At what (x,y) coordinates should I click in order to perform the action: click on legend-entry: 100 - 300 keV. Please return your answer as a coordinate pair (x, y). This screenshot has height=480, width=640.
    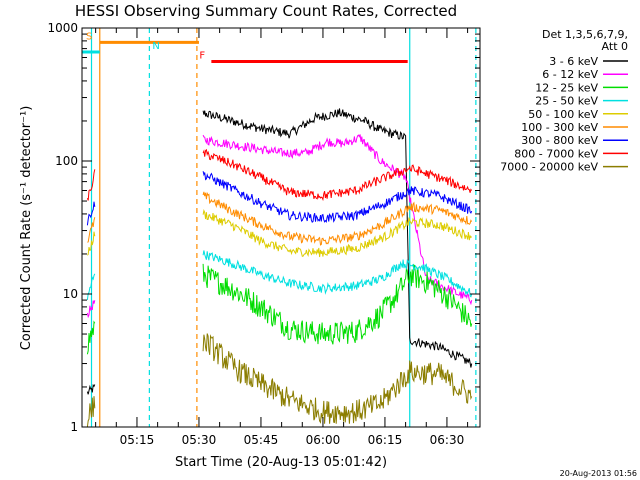
    Looking at the image, I should click on (559, 127).